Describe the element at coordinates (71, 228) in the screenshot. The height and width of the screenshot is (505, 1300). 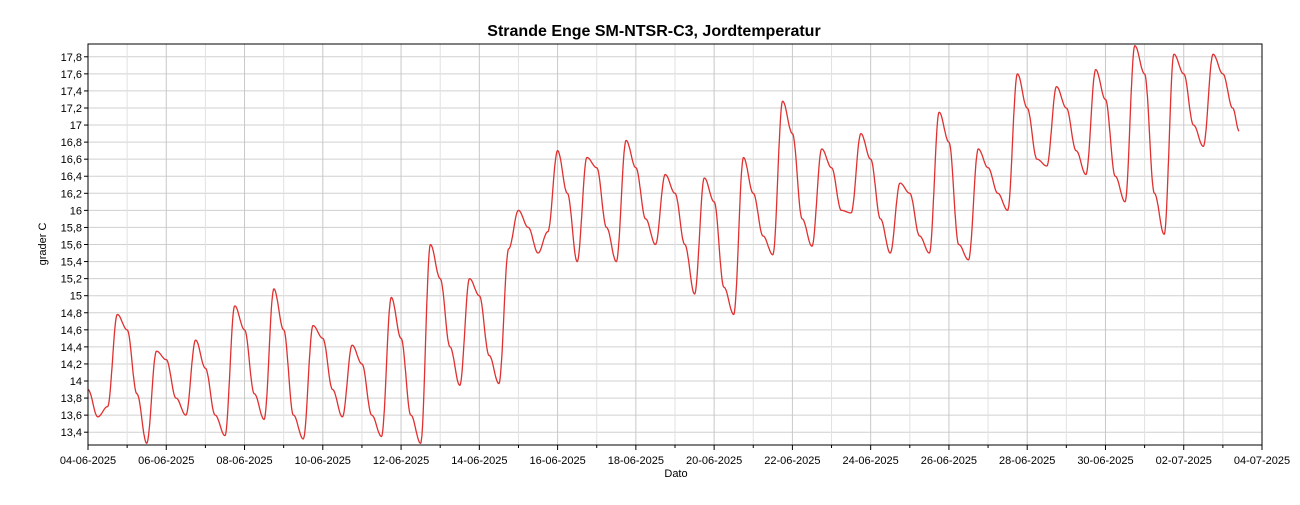
I see `y-tick-label: 15,8` at that location.